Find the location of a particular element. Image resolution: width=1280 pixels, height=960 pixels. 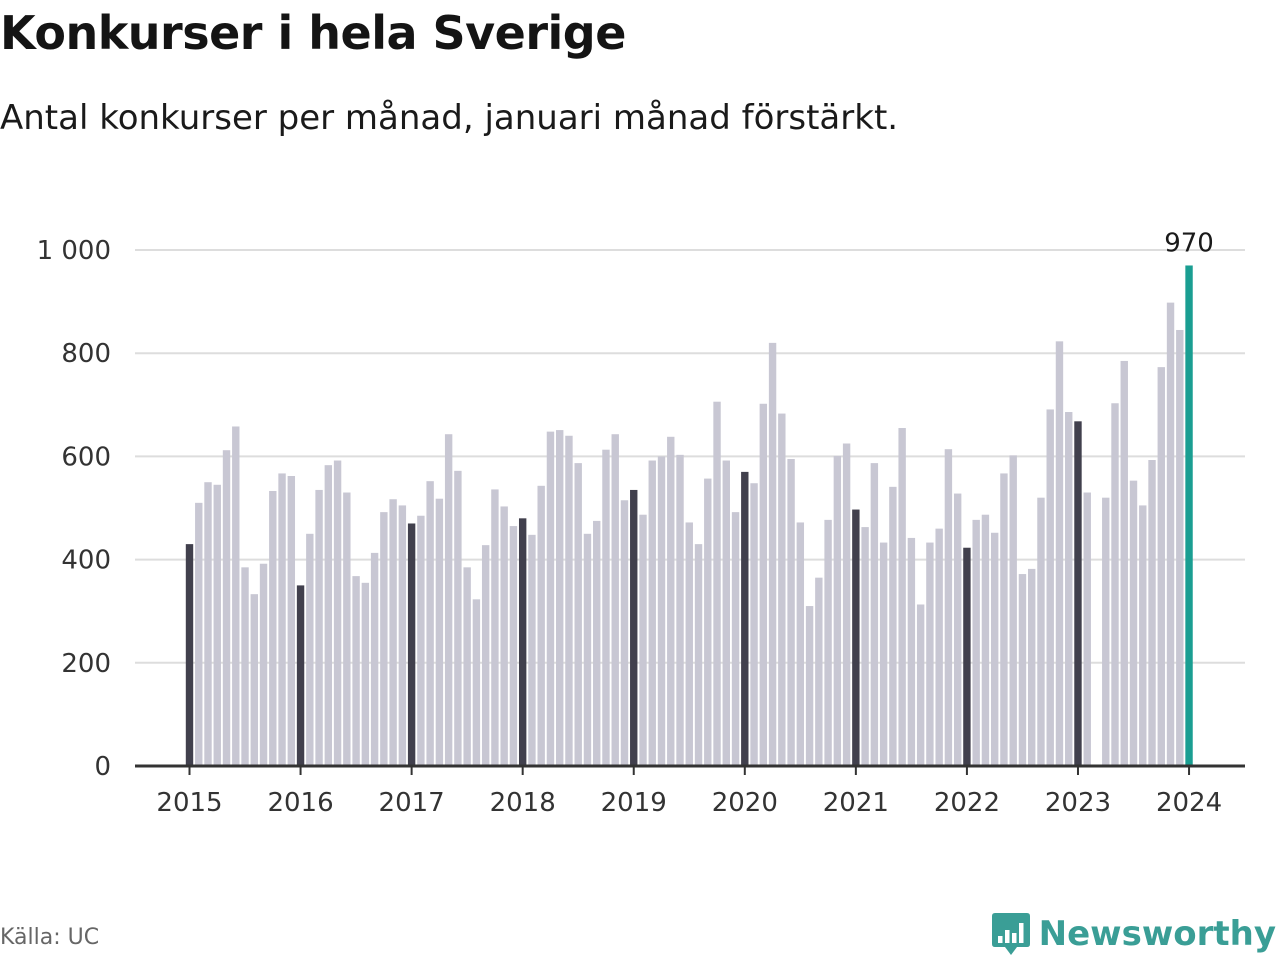

y-tick-label: 200 is located at coordinates (86, 664).